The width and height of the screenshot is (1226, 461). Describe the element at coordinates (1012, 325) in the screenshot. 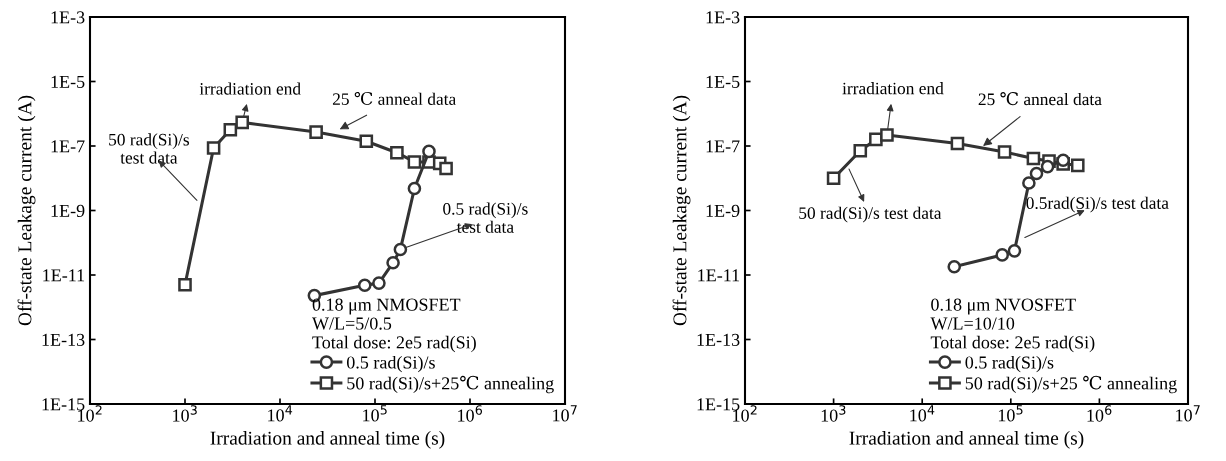

I see `legend-title: 0.18 μm NVOSFET W/L=10/10 Total dose: 2e5 rad(Si)` at that location.